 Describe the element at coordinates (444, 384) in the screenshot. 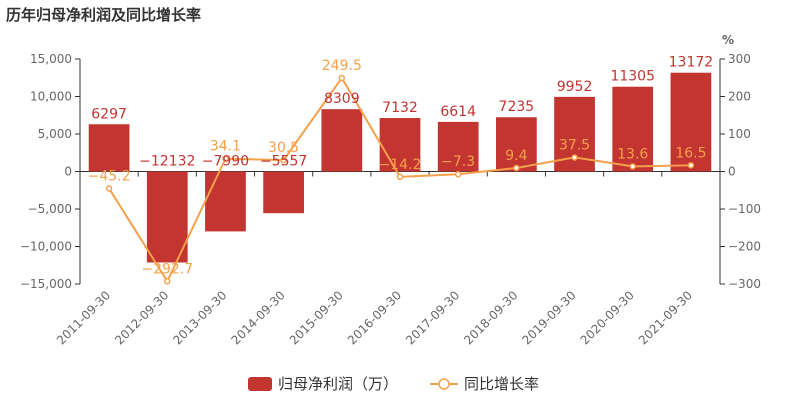

I see `legend-line-marker` at that location.